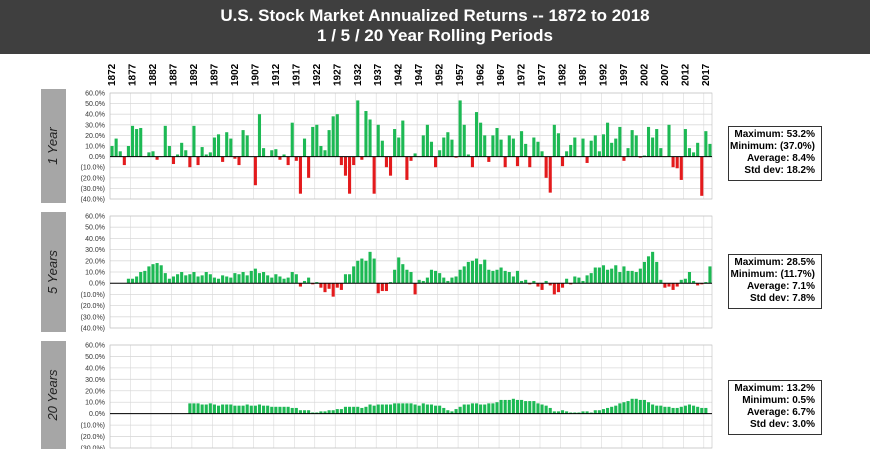 This screenshot has width=870, height=449. I want to click on x-tick-label: 1992, so click(603, 74).